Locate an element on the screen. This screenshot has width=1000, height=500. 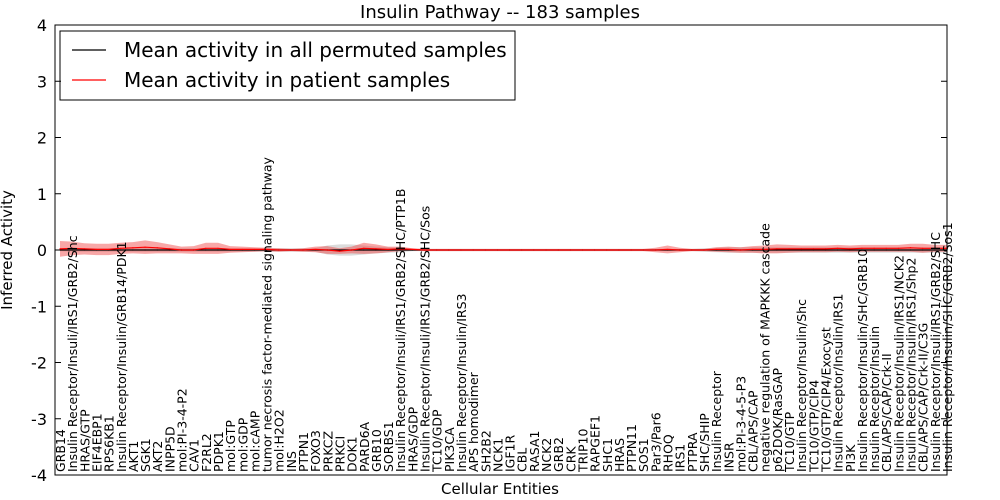
x-tick-label: PI3K is located at coordinates (850, 458).